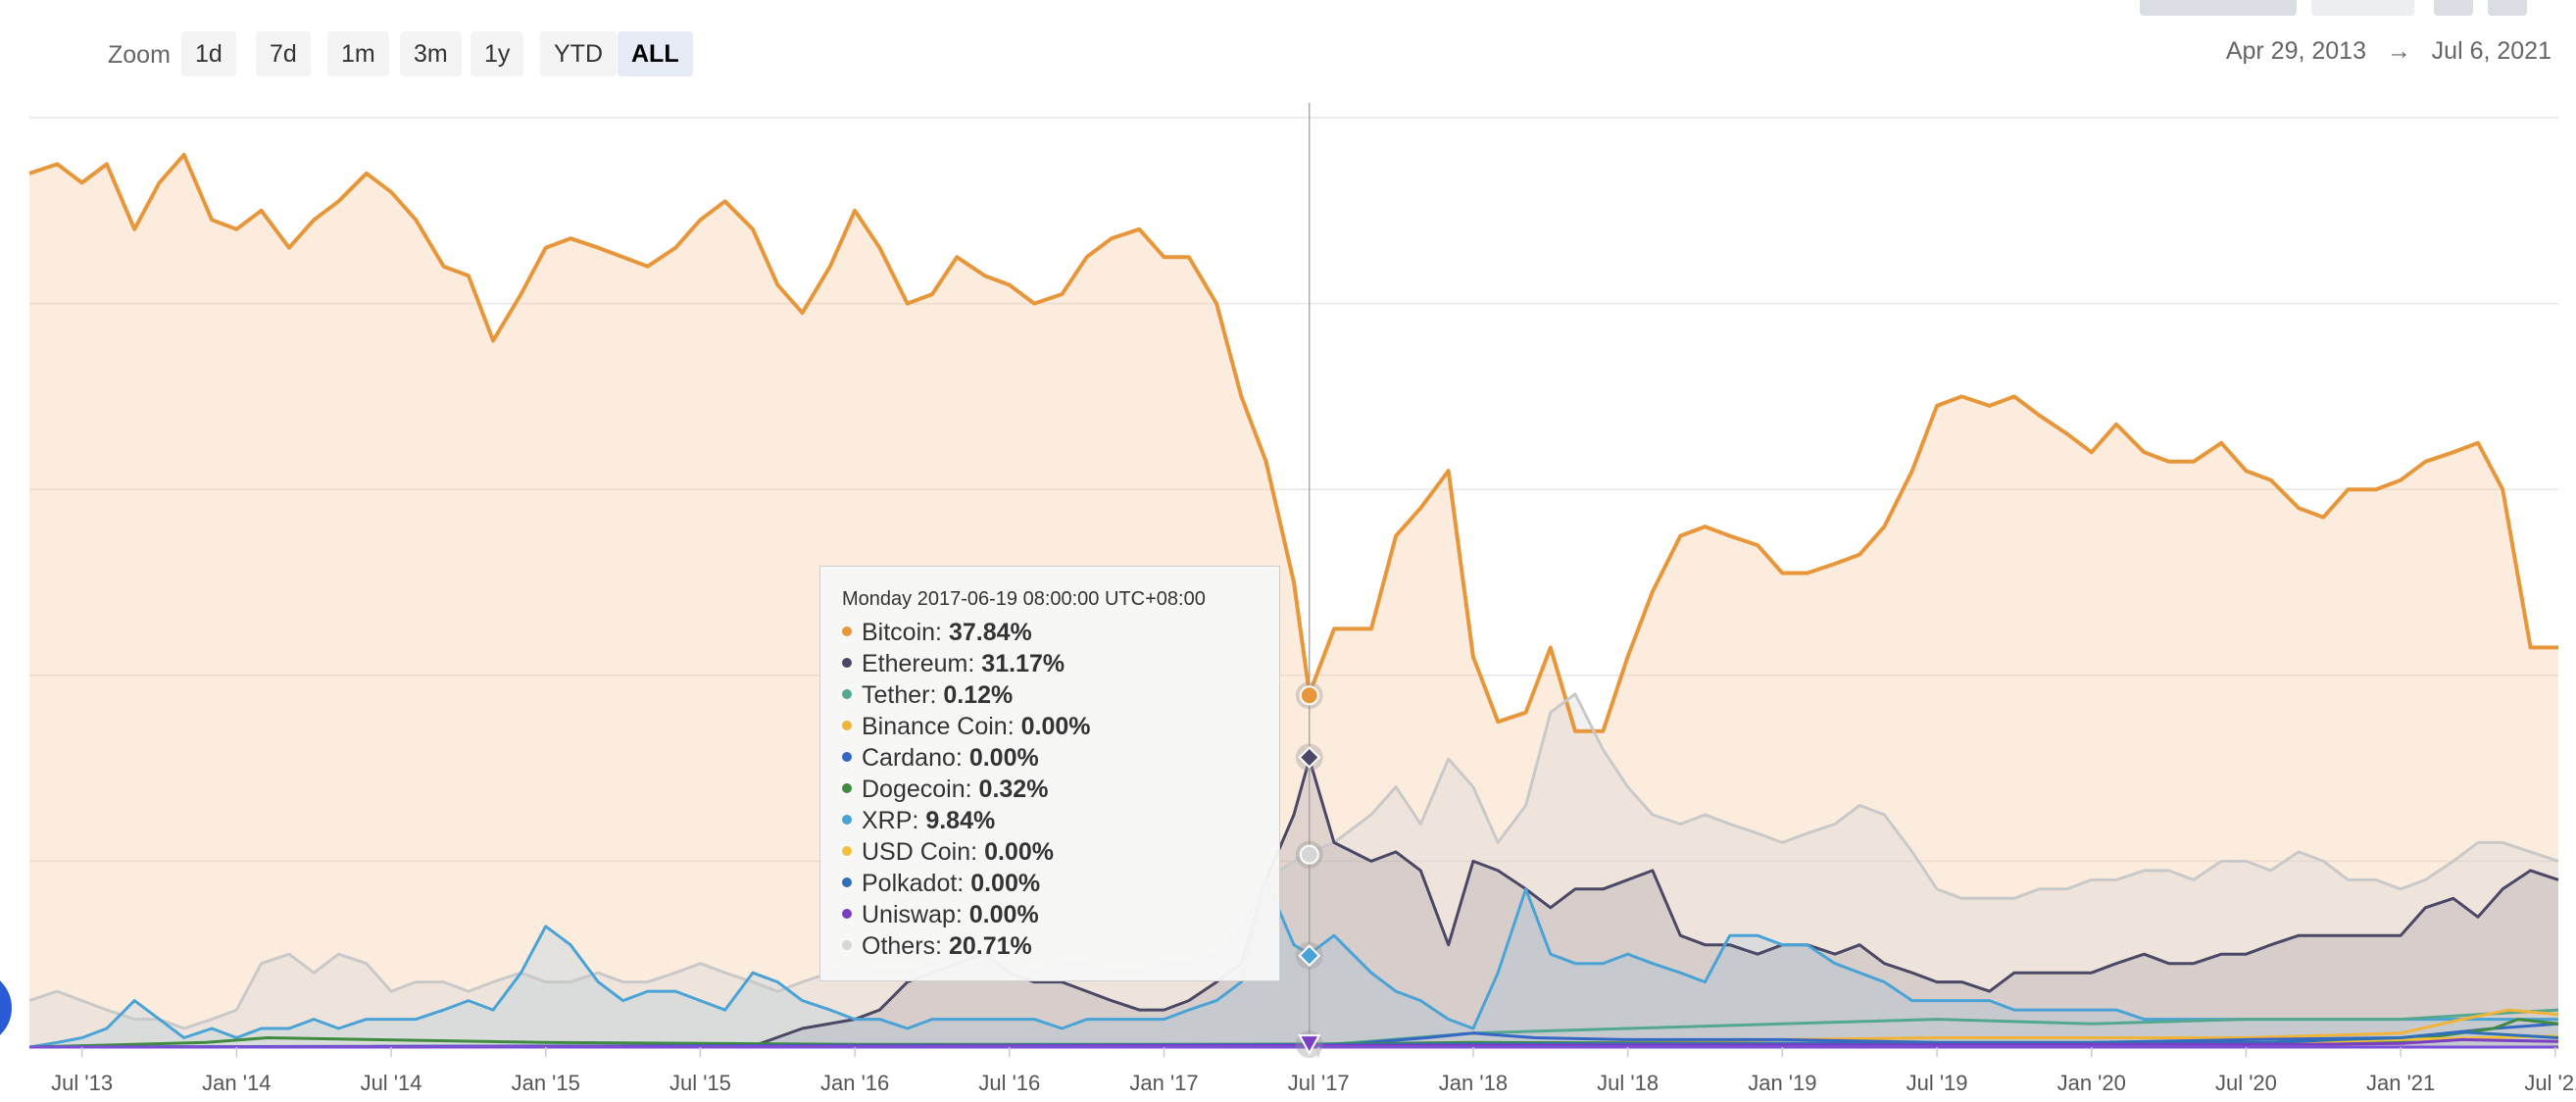  What do you see at coordinates (910, 883) in the screenshot?
I see `tooltip-series-name: Polkadot` at bounding box center [910, 883].